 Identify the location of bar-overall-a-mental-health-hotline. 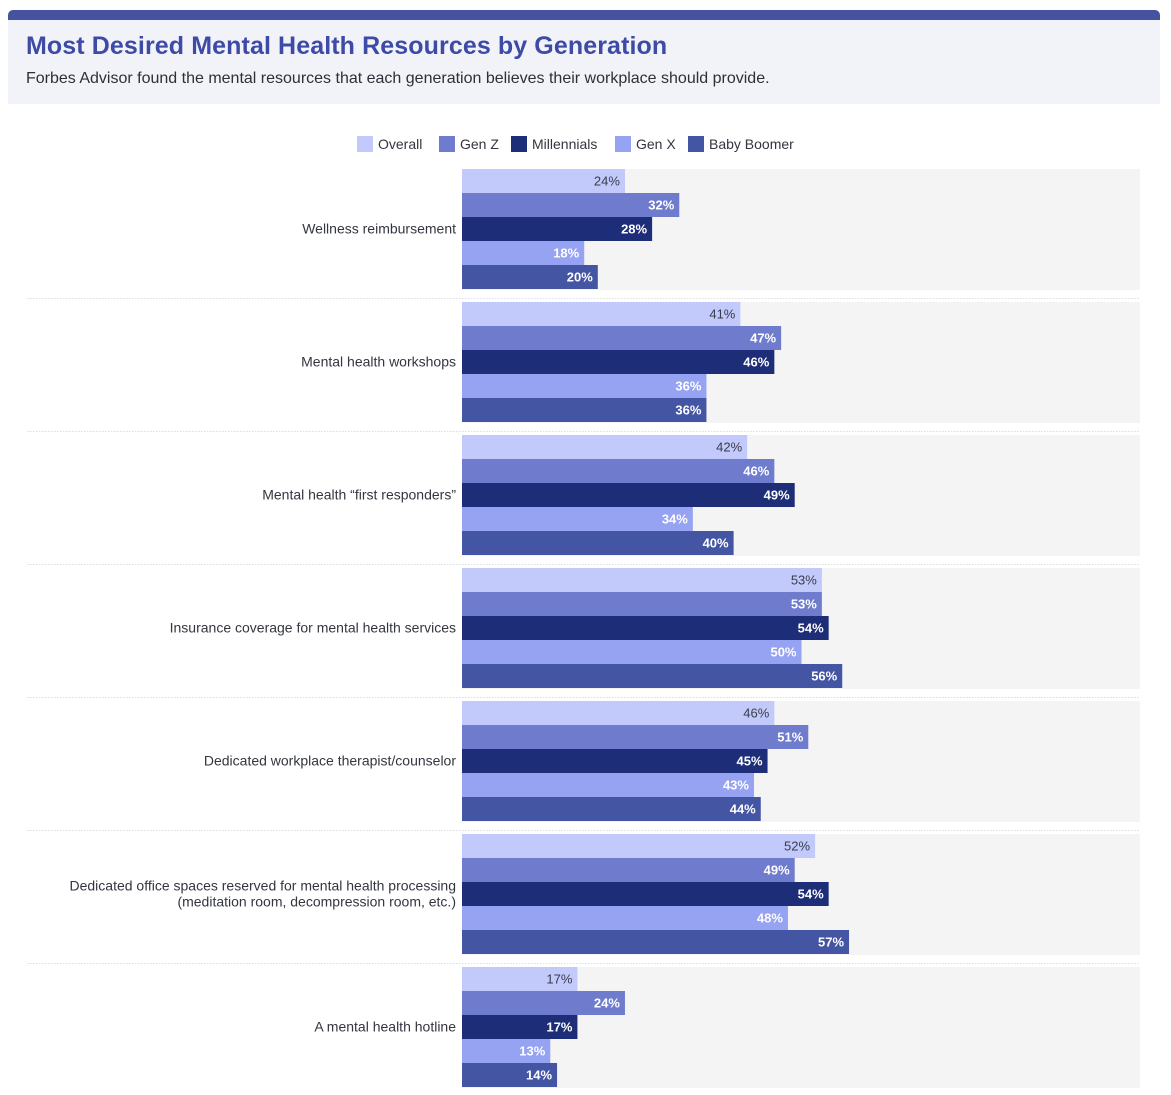
(520, 979).